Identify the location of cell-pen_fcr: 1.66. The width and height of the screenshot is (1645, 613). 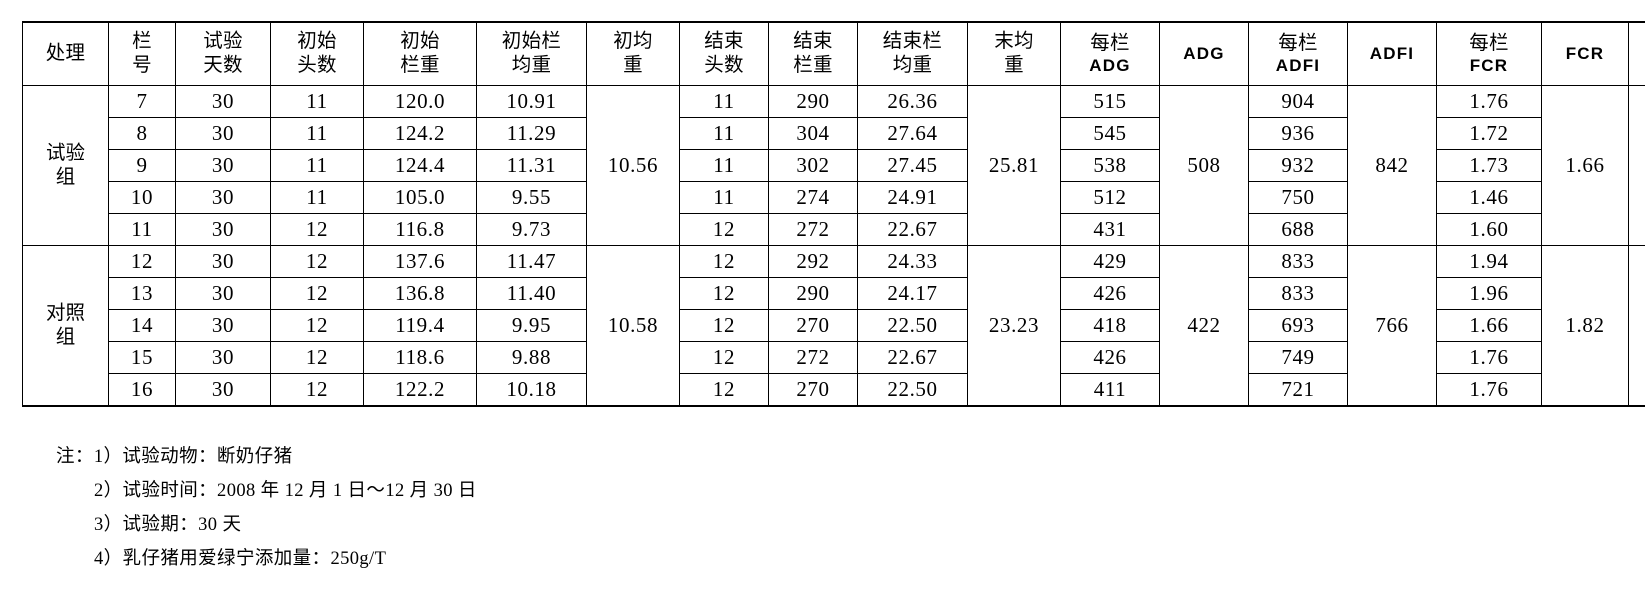
(1489, 325).